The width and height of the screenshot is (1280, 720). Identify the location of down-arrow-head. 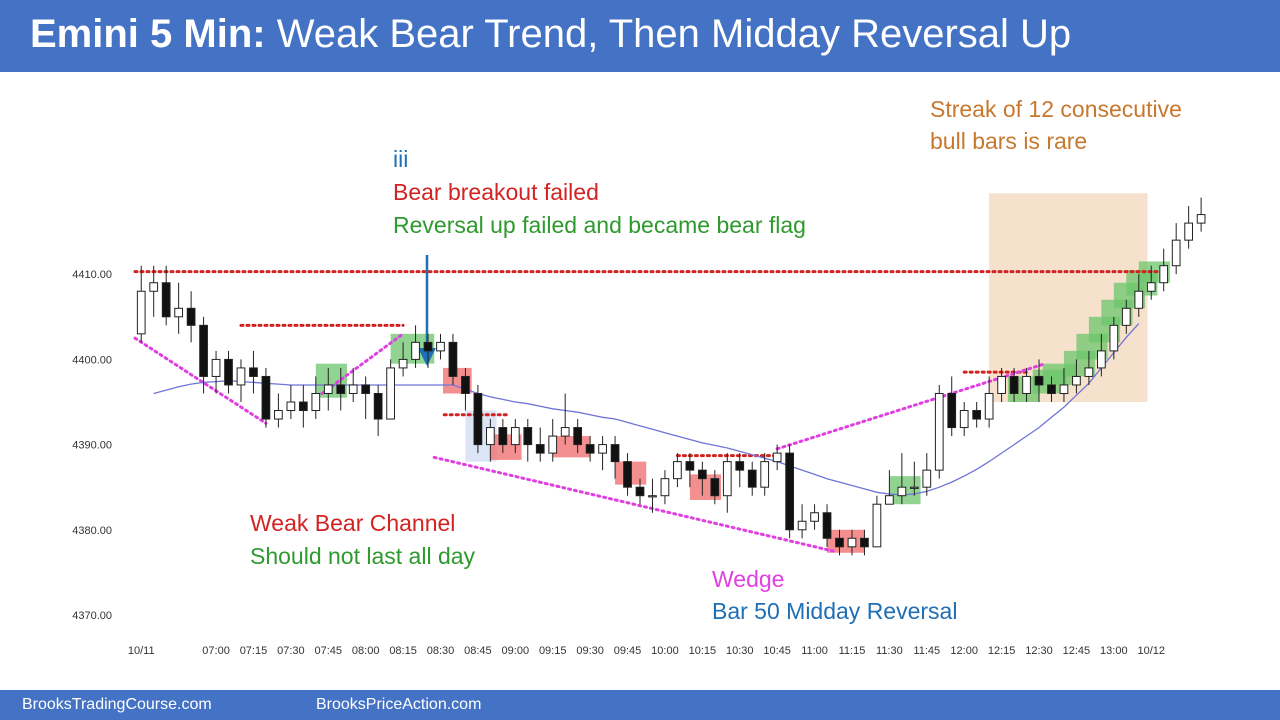
(427, 357).